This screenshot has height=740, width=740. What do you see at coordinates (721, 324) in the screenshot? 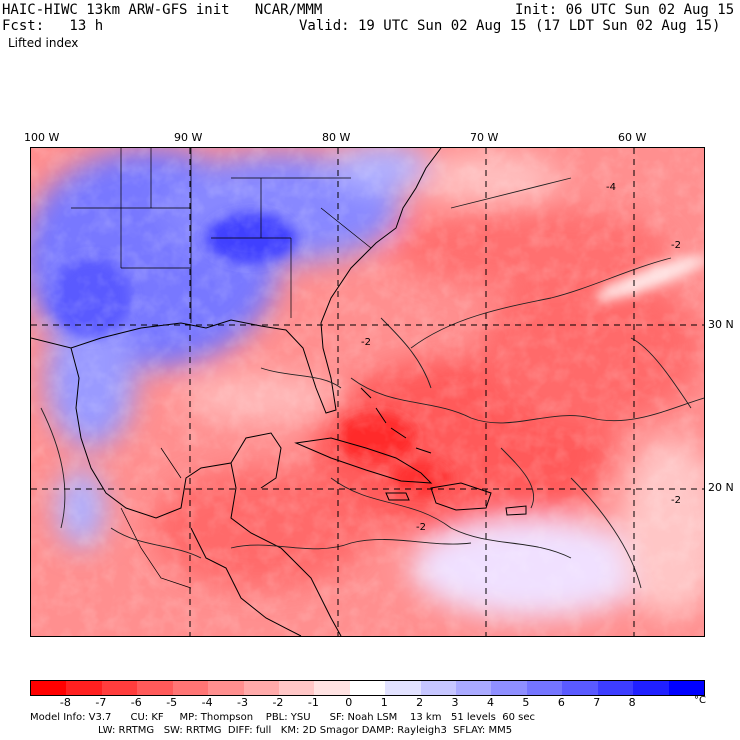
I see `lat-label: 30 N` at bounding box center [721, 324].